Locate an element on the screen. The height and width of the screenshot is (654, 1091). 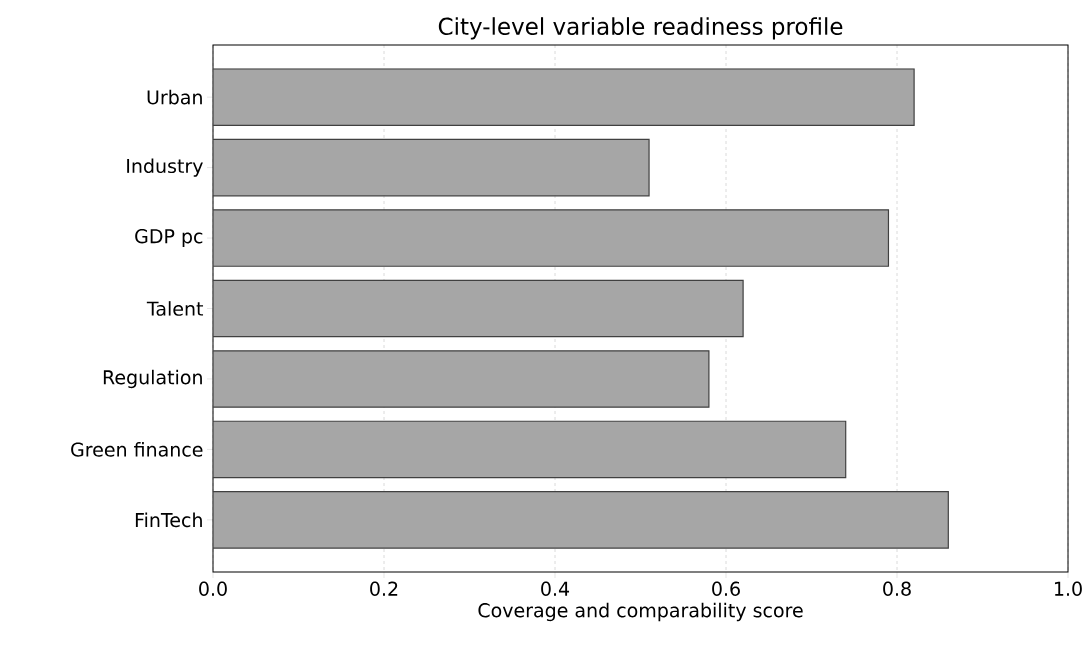
y-tick-label: Green finance is located at coordinates (137, 449).